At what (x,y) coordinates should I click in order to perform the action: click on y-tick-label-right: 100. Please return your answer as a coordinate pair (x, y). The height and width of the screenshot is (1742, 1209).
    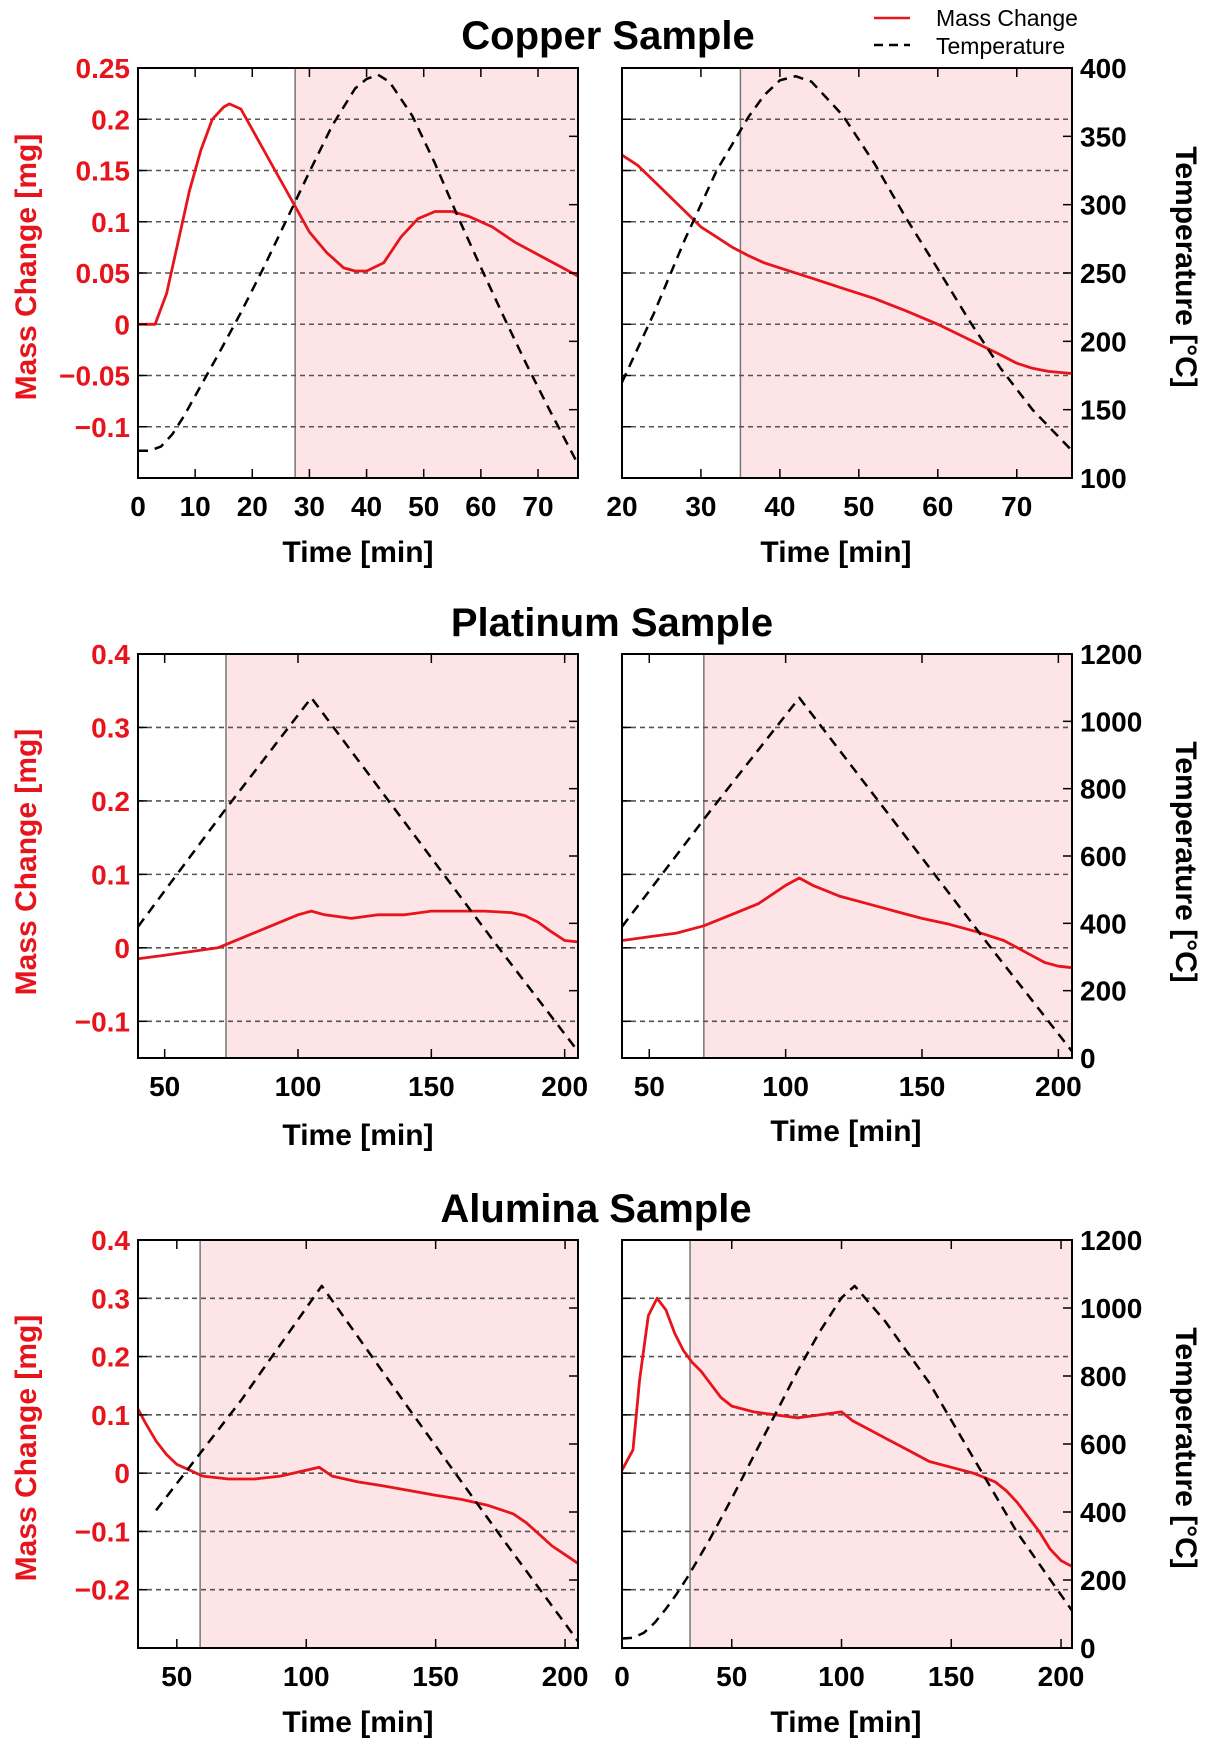
    Looking at the image, I should click on (1103, 478).